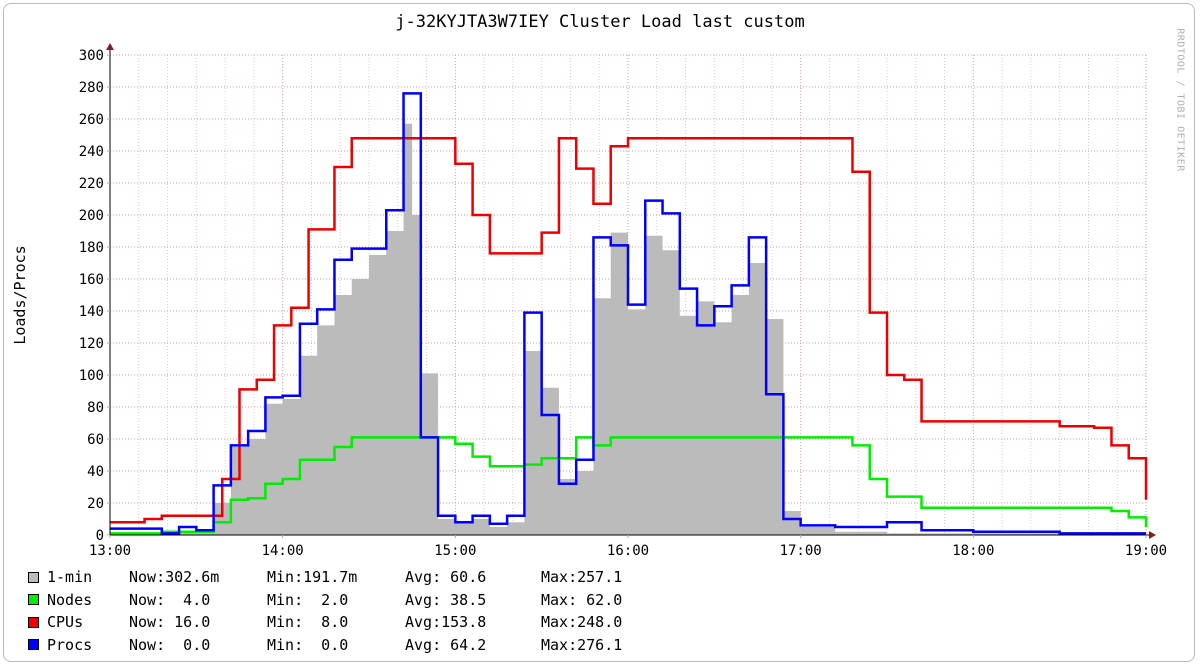 This screenshot has width=1200, height=667. I want to click on legend-now-cpus: Now: 16.0, so click(170, 622).